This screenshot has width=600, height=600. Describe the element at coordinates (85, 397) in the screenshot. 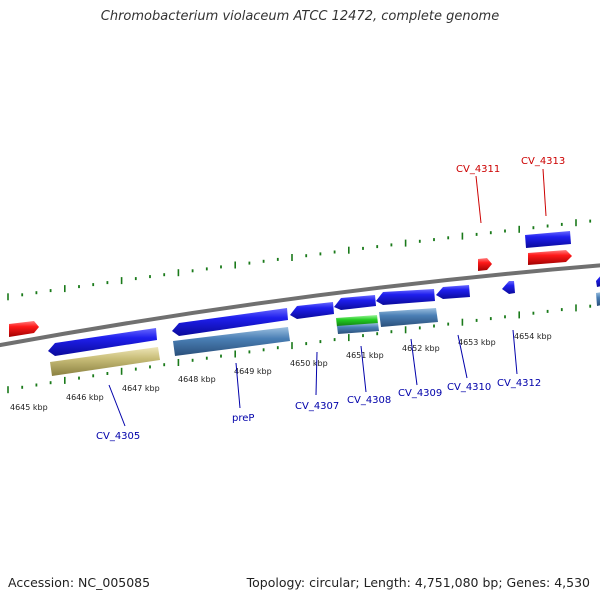

I see `axis-label: 4646 kbp` at that location.